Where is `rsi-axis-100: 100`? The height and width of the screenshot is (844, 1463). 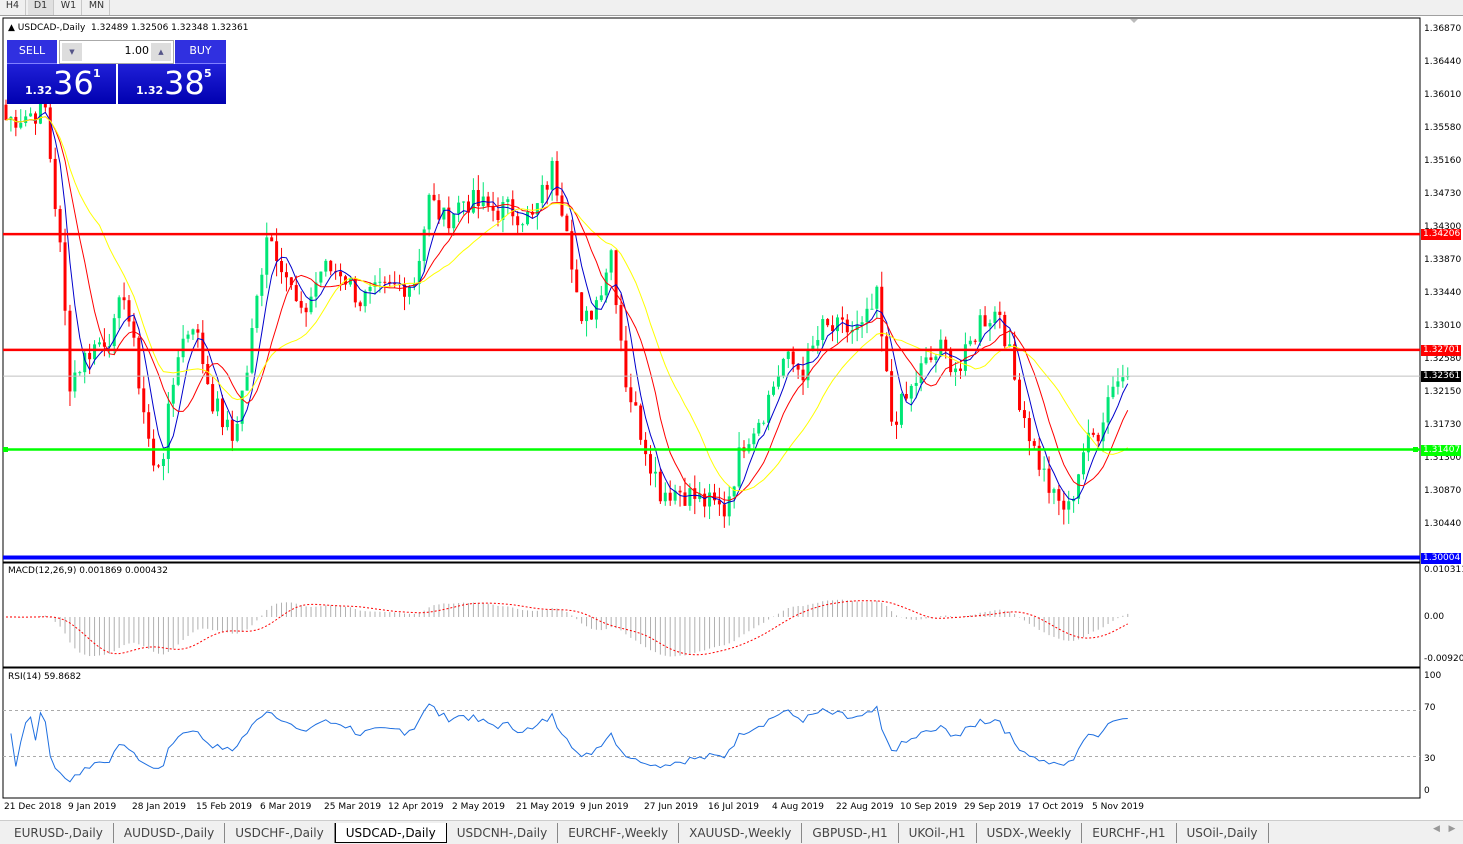 rsi-axis-100: 100 is located at coordinates (1433, 676).